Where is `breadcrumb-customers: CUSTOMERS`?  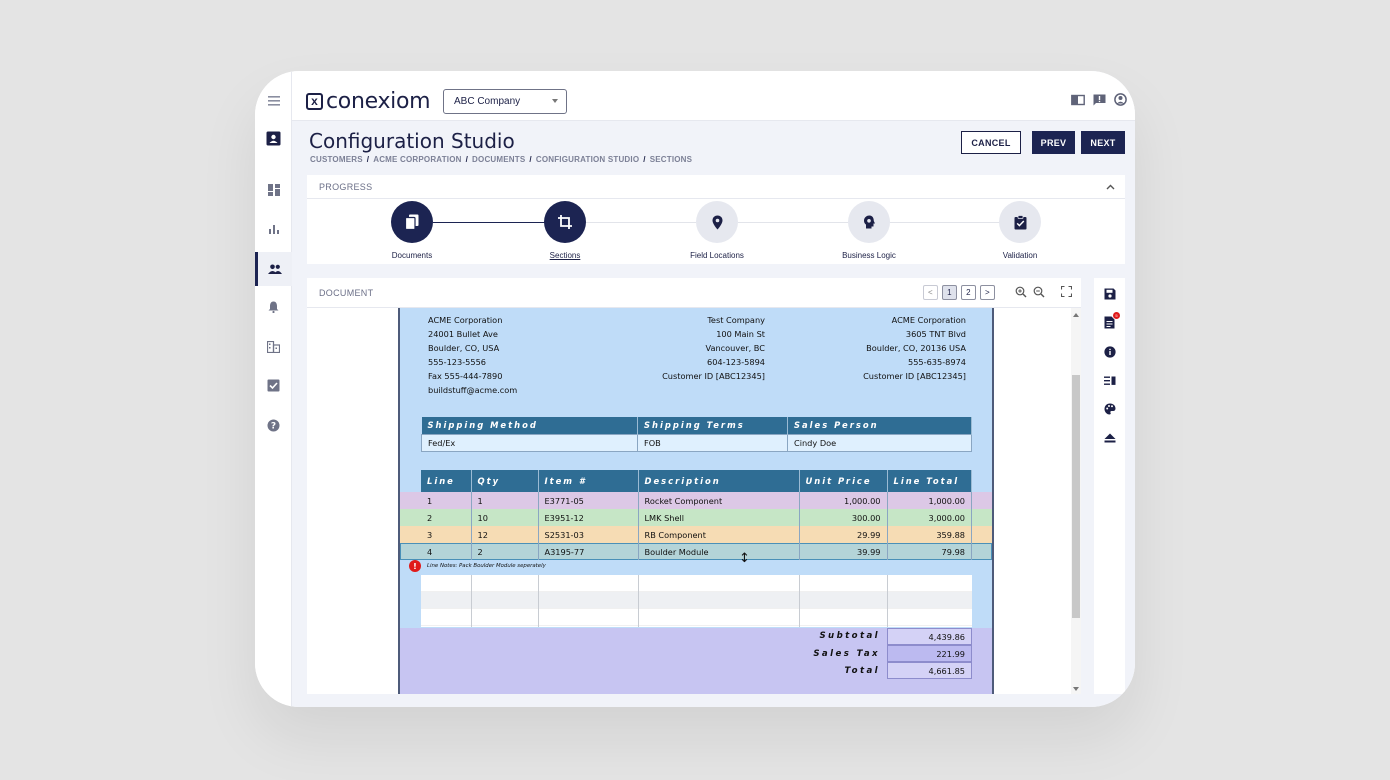
breadcrumb-customers: CUSTOMERS is located at coordinates (336, 159).